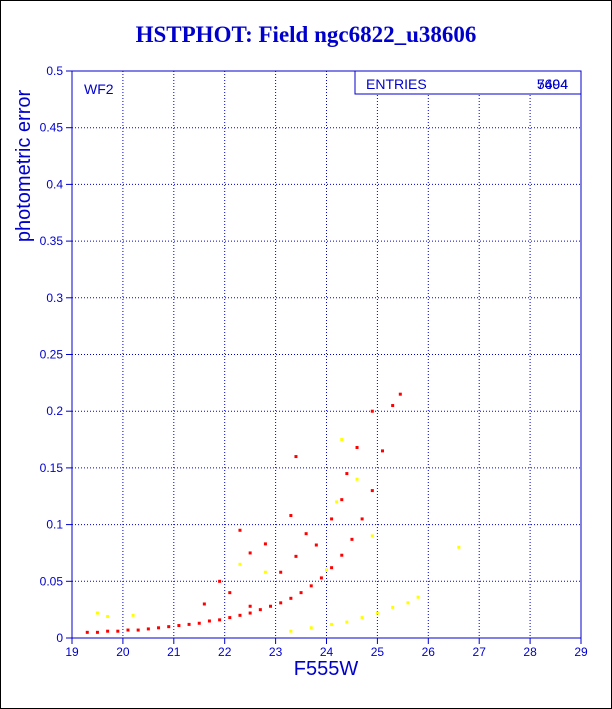 The height and width of the screenshot is (709, 612). Describe the element at coordinates (429, 652) in the screenshot. I see `x-tick-label: 26` at that location.